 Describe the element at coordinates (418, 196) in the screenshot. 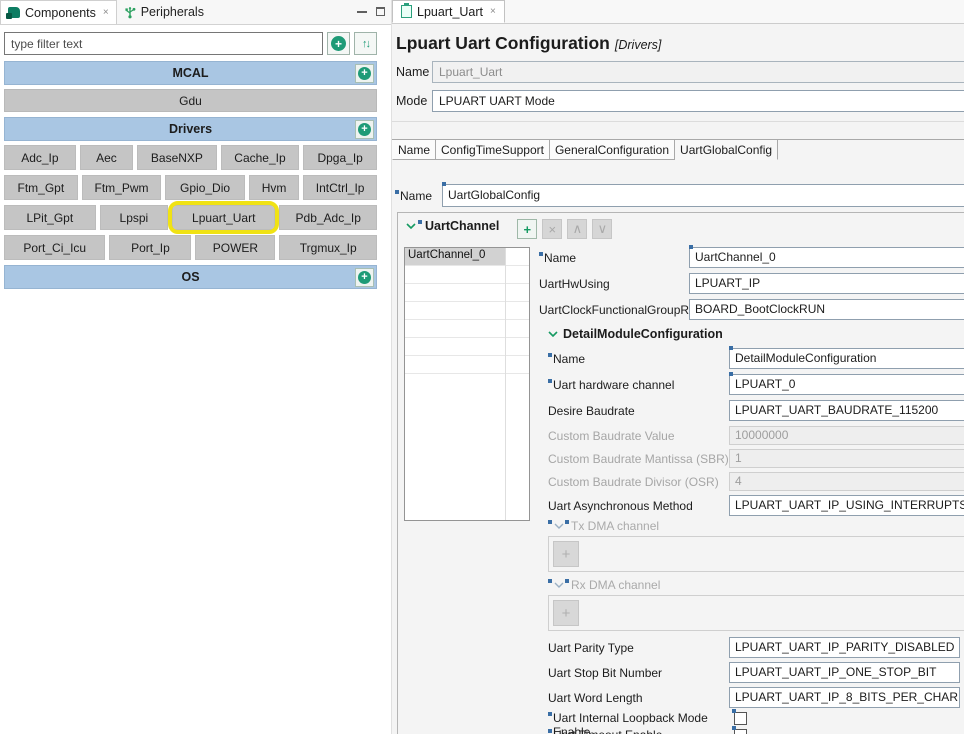

I see `form-name-label: Name` at that location.